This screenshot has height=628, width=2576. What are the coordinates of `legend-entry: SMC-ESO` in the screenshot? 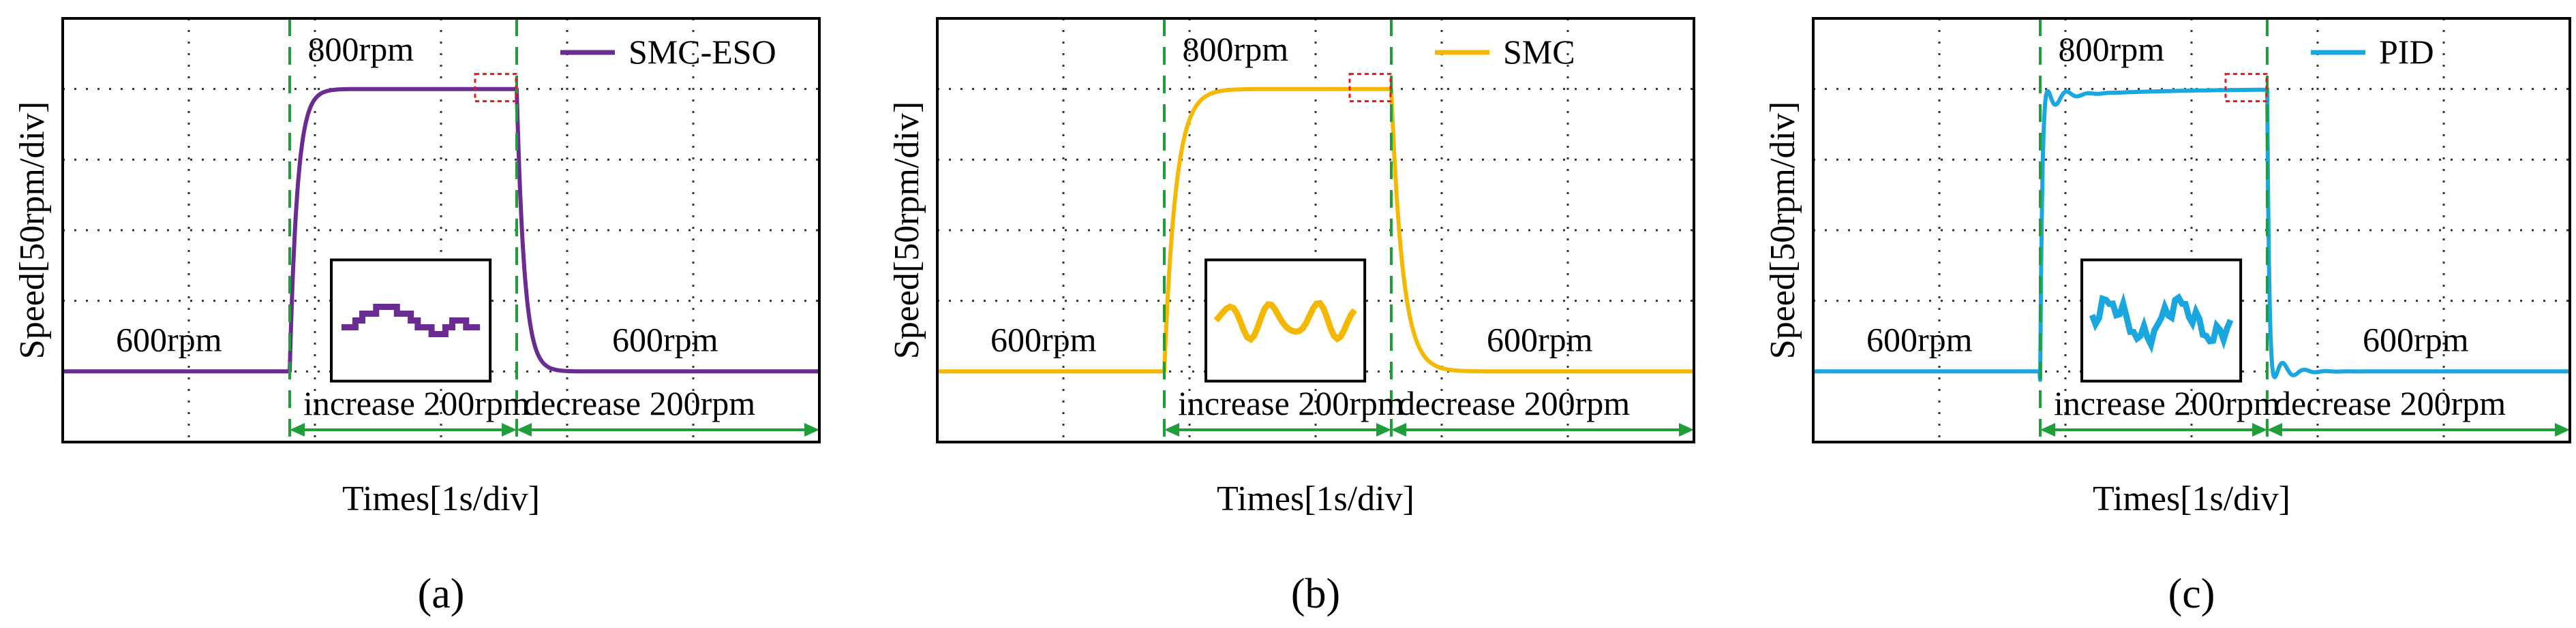 It's located at (702, 52).